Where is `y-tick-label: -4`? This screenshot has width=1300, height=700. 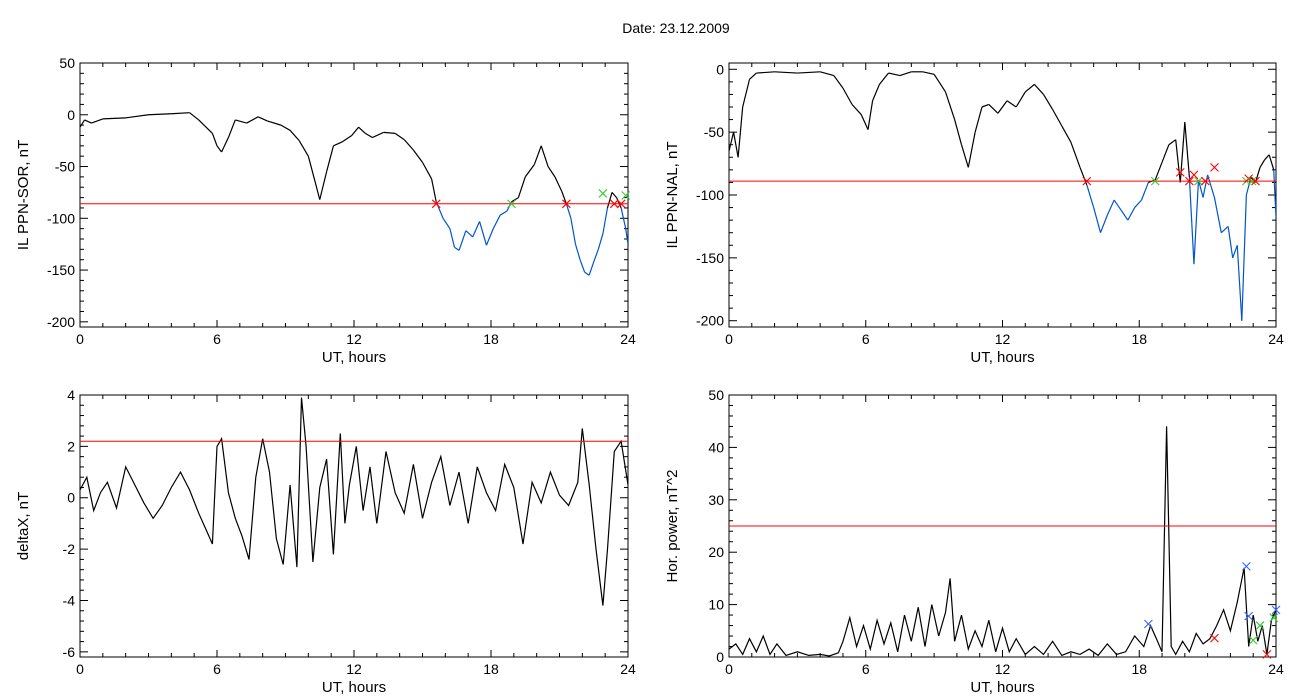
y-tick-label: -4 is located at coordinates (69, 600).